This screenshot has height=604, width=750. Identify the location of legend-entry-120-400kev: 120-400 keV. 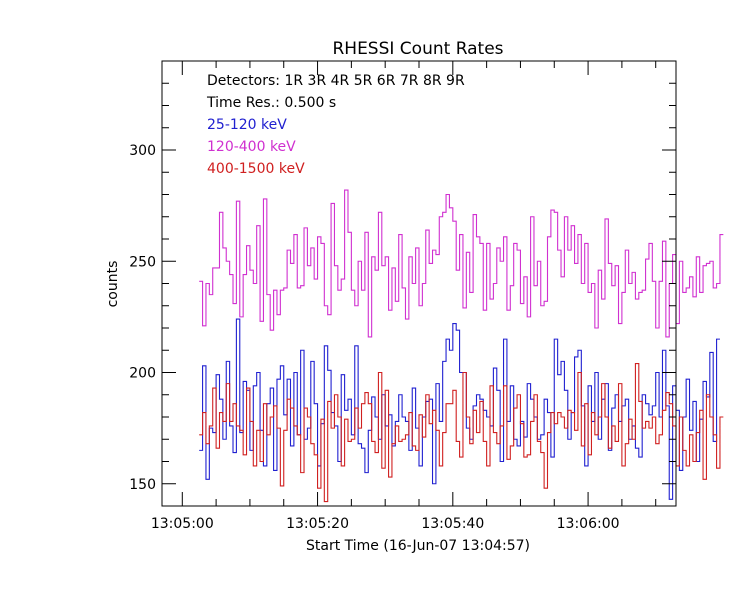
(251, 147).